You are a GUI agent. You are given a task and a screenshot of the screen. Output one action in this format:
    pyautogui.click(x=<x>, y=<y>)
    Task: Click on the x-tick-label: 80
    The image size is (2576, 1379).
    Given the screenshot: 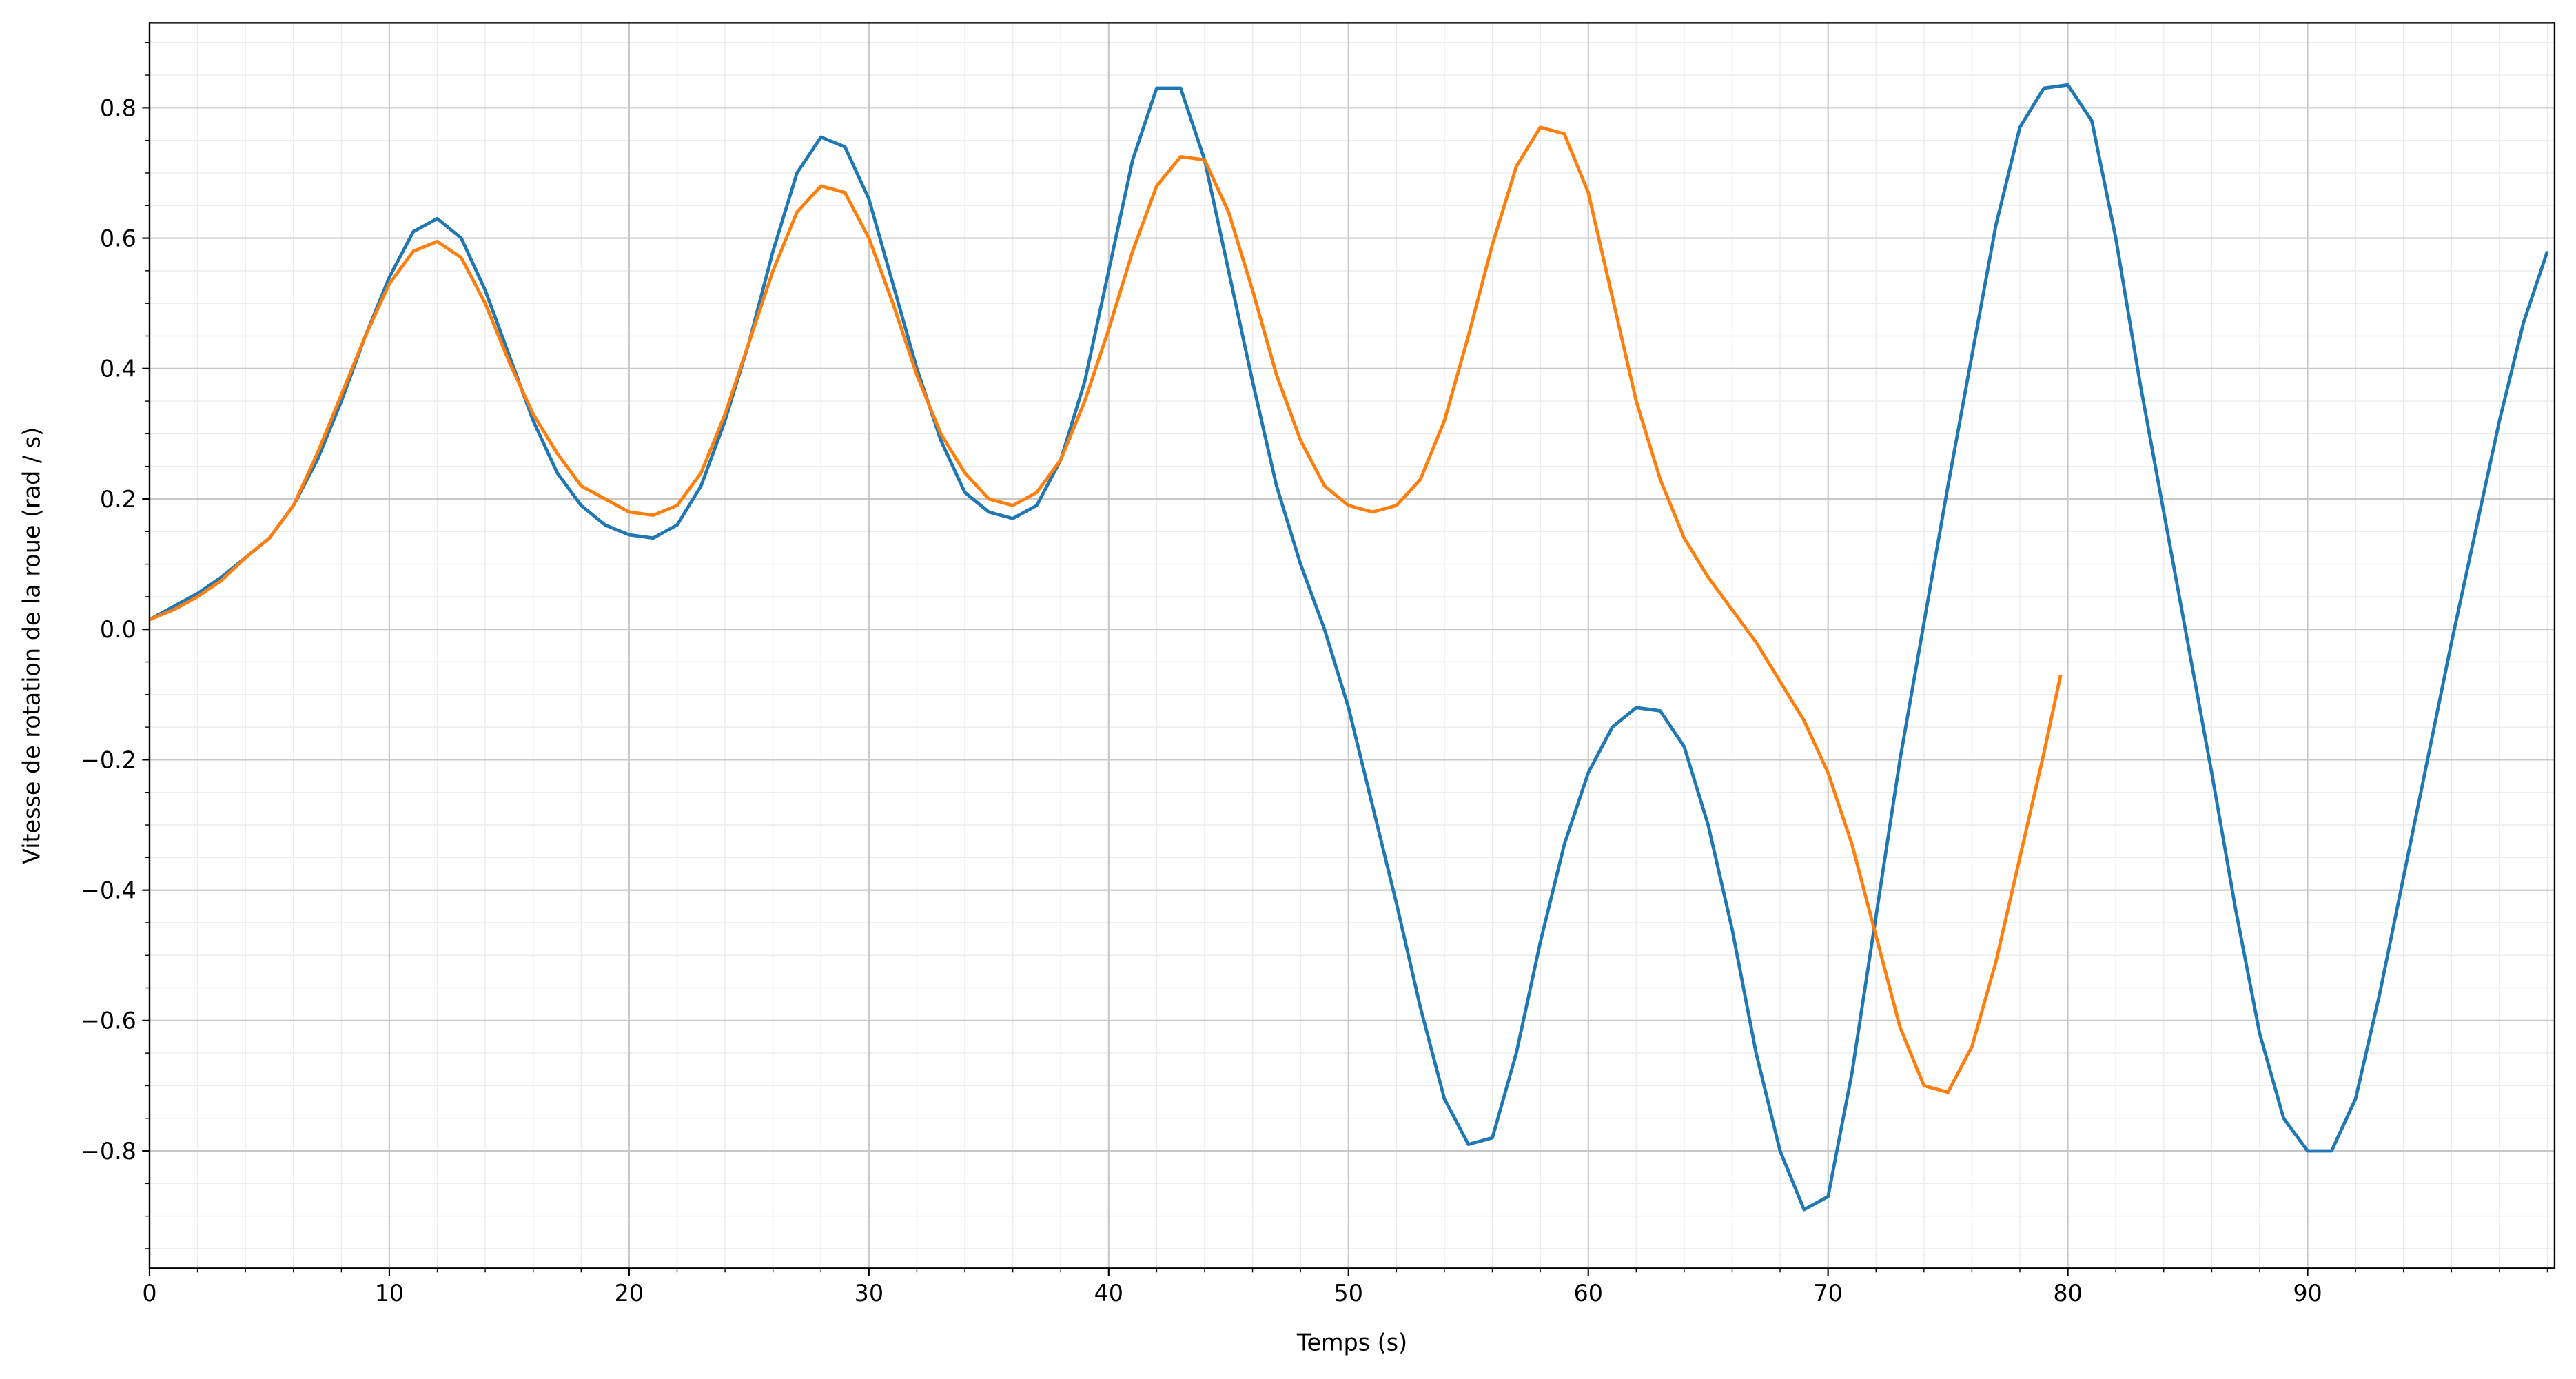 What is the action you would take?
    pyautogui.click(x=2067, y=1293)
    